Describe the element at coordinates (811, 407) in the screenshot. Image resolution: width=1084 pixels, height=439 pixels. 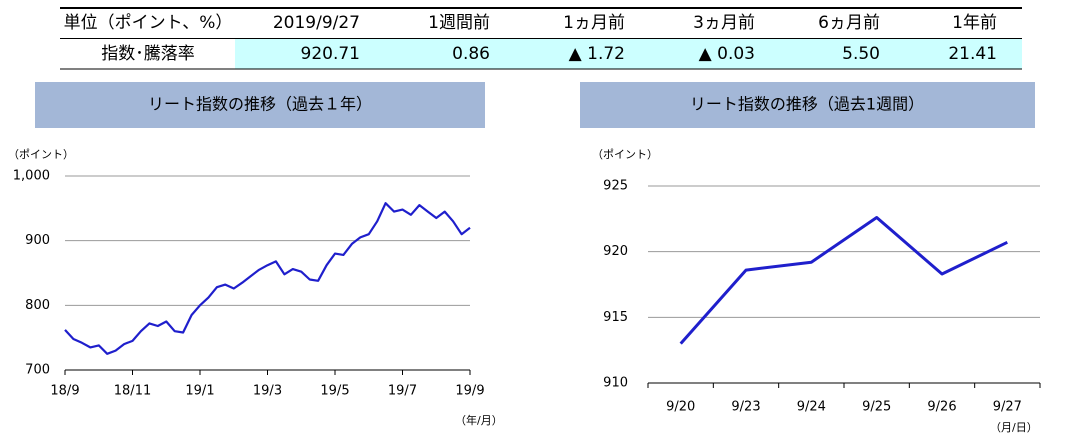
I see `x-tick-label: 9/24` at that location.